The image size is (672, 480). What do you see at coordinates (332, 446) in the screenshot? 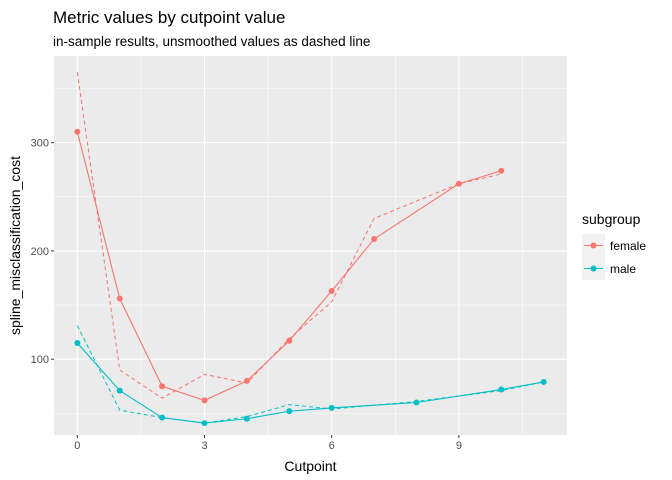
I see `x-tick-label: 6` at bounding box center [332, 446].